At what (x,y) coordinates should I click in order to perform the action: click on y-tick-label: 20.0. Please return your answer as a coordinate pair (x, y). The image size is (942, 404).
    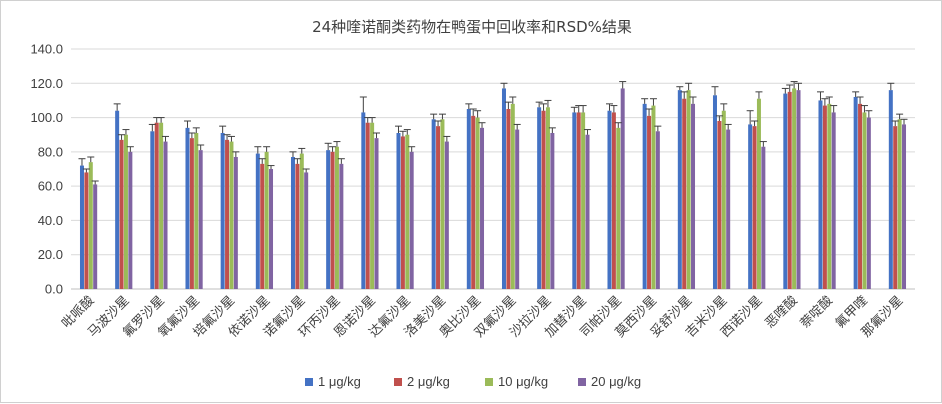
    Looking at the image, I should click on (50, 254).